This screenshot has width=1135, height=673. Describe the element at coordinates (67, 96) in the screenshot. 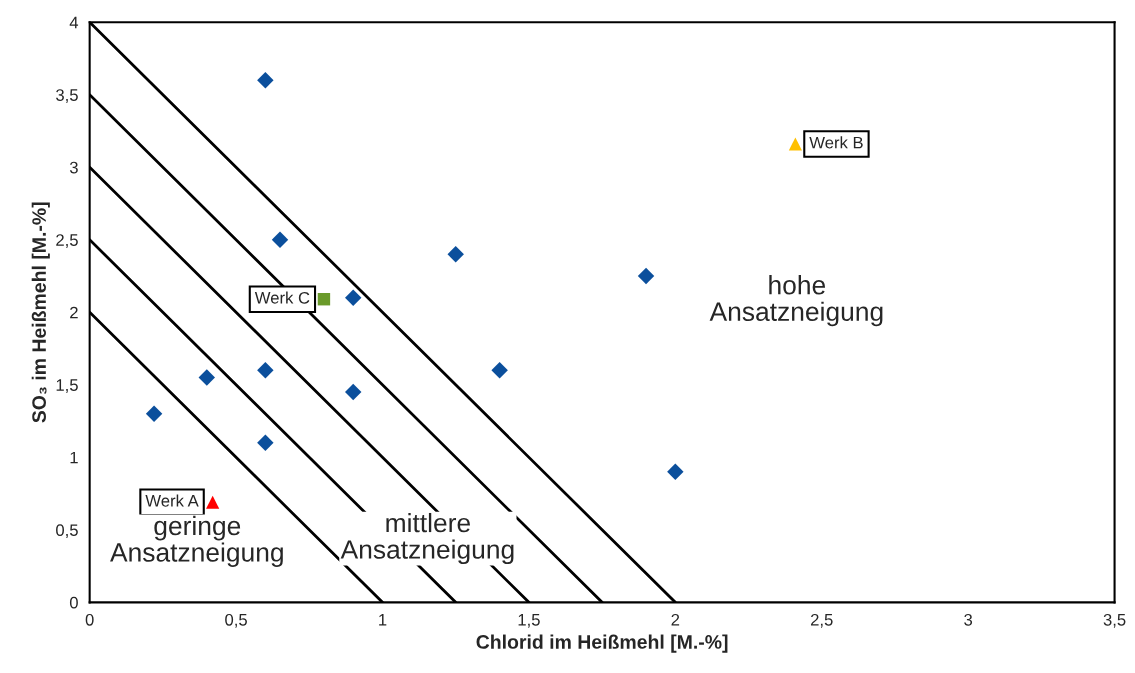

I see `y-tick-label: 3,5` at that location.